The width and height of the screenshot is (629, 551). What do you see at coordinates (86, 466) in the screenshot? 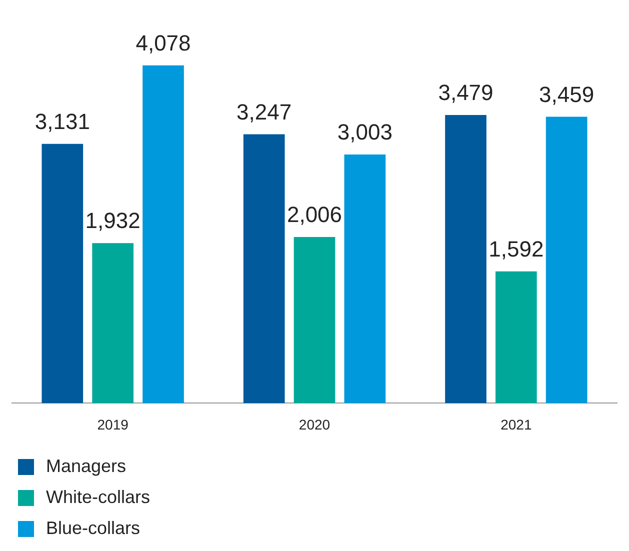
I see `legend-label: Managers` at bounding box center [86, 466].